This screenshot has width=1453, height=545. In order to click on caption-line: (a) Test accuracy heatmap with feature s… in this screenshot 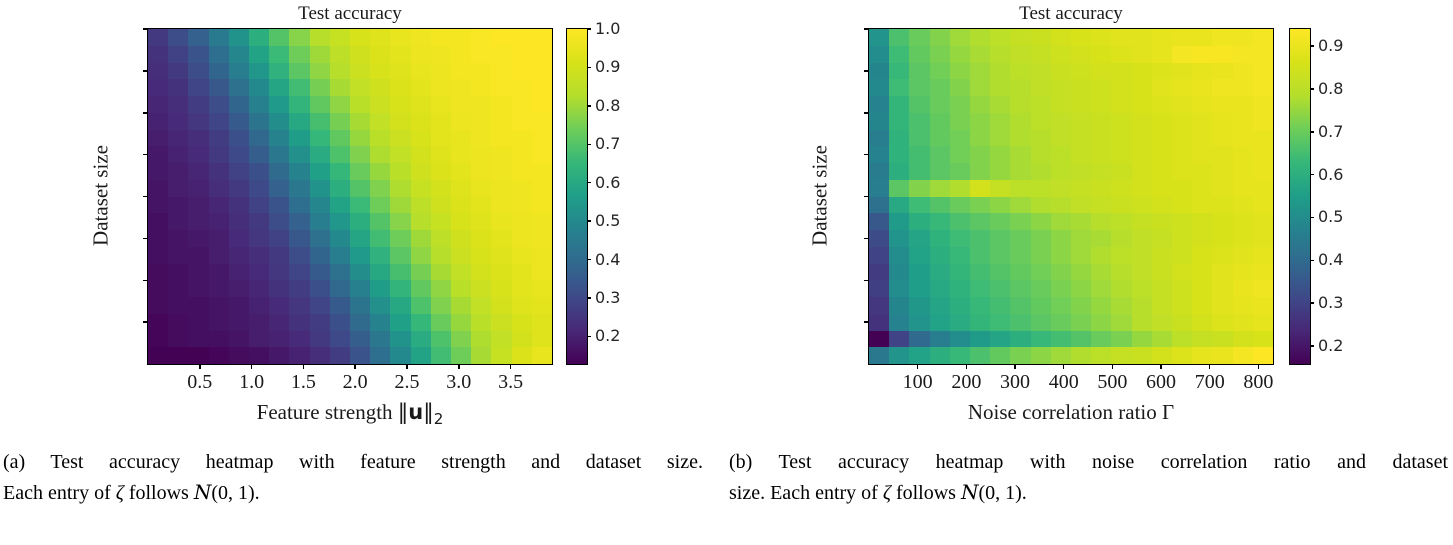, I will do `click(353, 462)`.